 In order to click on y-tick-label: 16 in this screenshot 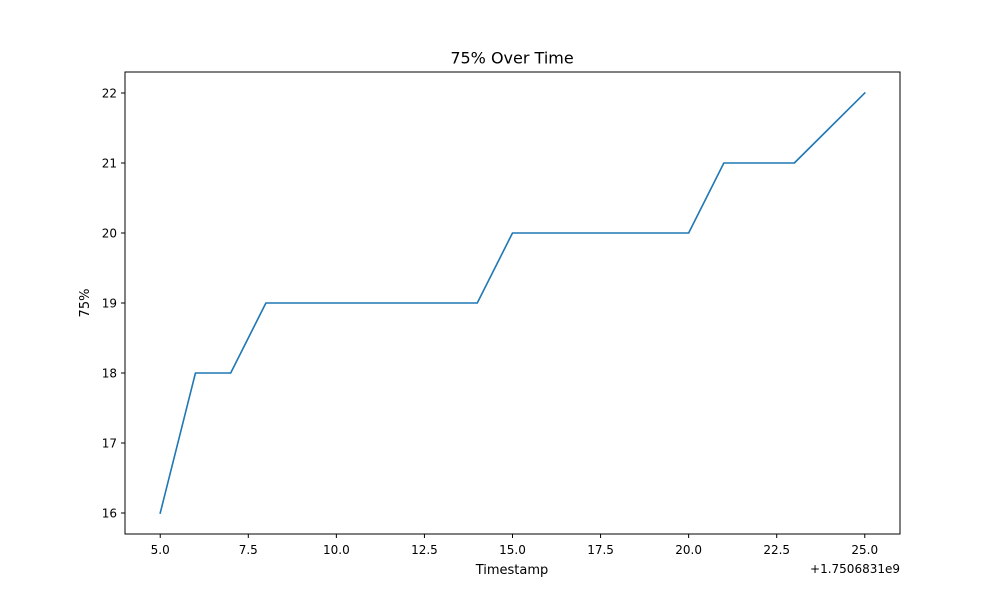, I will do `click(109, 514)`.